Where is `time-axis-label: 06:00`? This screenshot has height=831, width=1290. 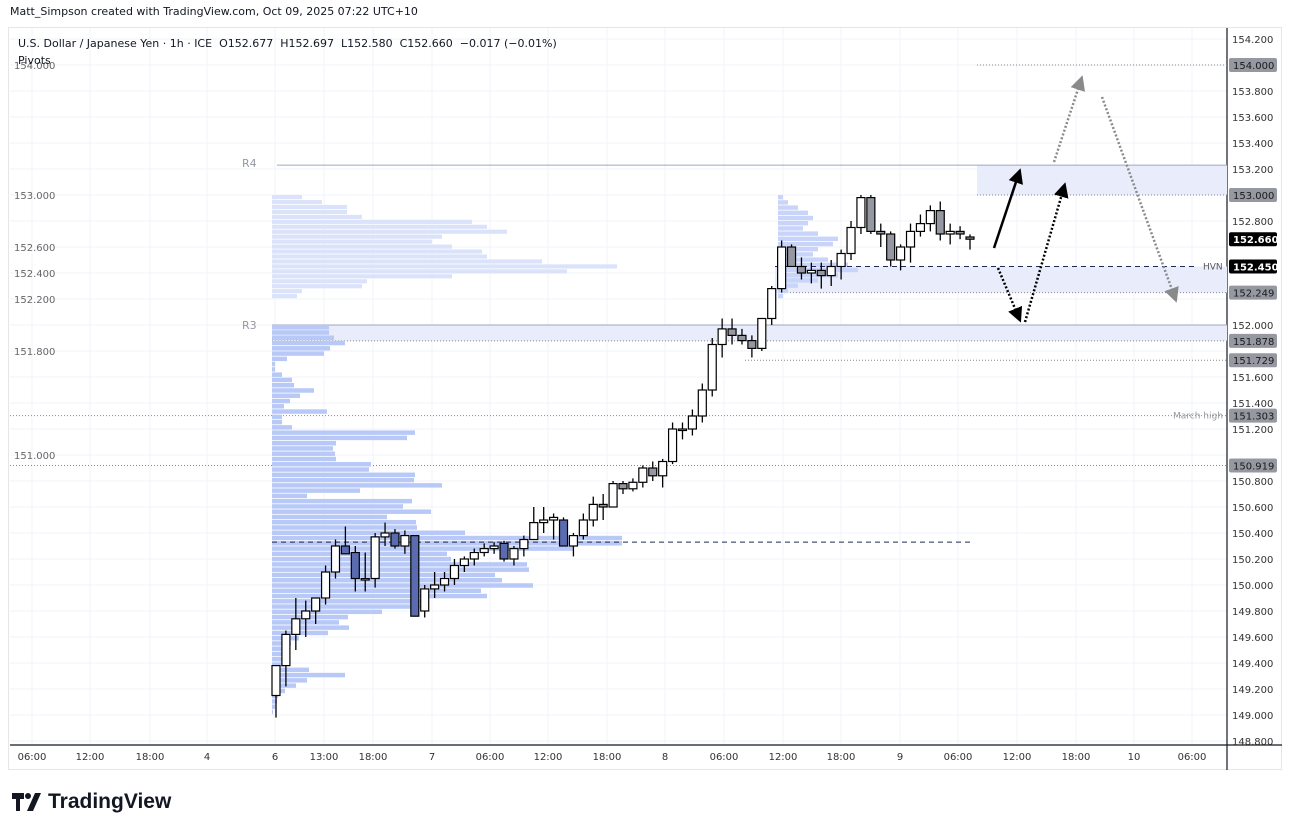
time-axis-label: 06:00 is located at coordinates (490, 757).